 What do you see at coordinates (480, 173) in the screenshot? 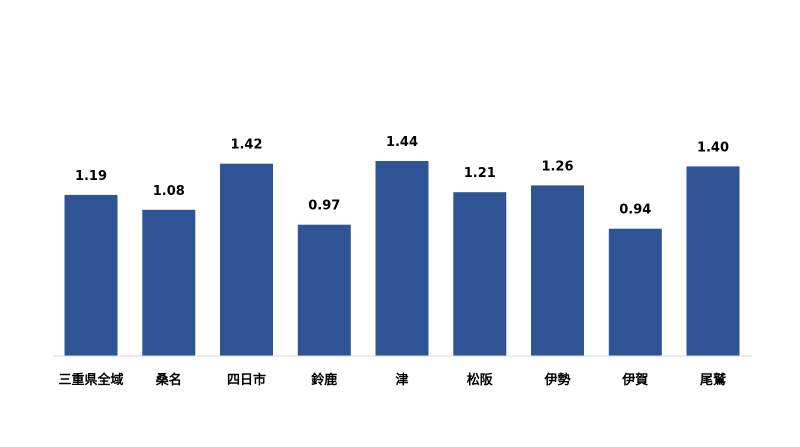
I see `value-label-5: 1.21` at bounding box center [480, 173].